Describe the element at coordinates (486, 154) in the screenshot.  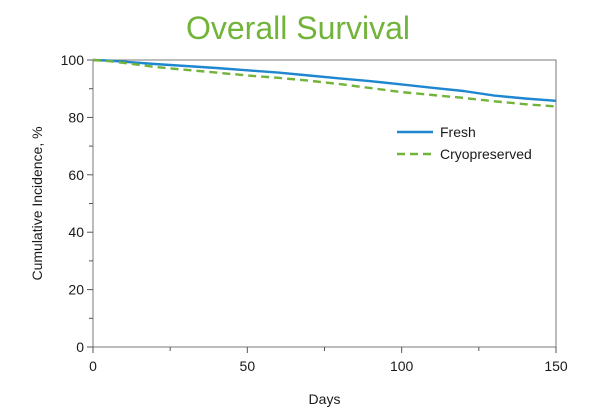
I see `legend-label-cryopreserved: Cryopreserved` at that location.